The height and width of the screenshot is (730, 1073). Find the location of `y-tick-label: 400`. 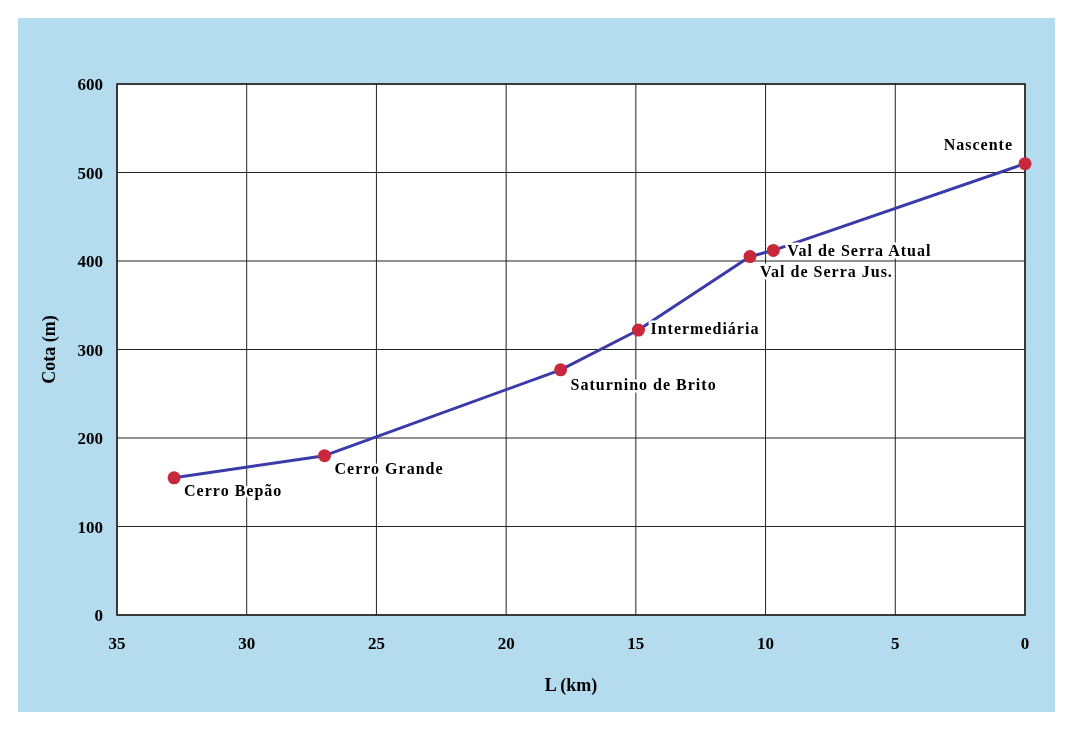

y-tick-label: 400 is located at coordinates (90, 261).